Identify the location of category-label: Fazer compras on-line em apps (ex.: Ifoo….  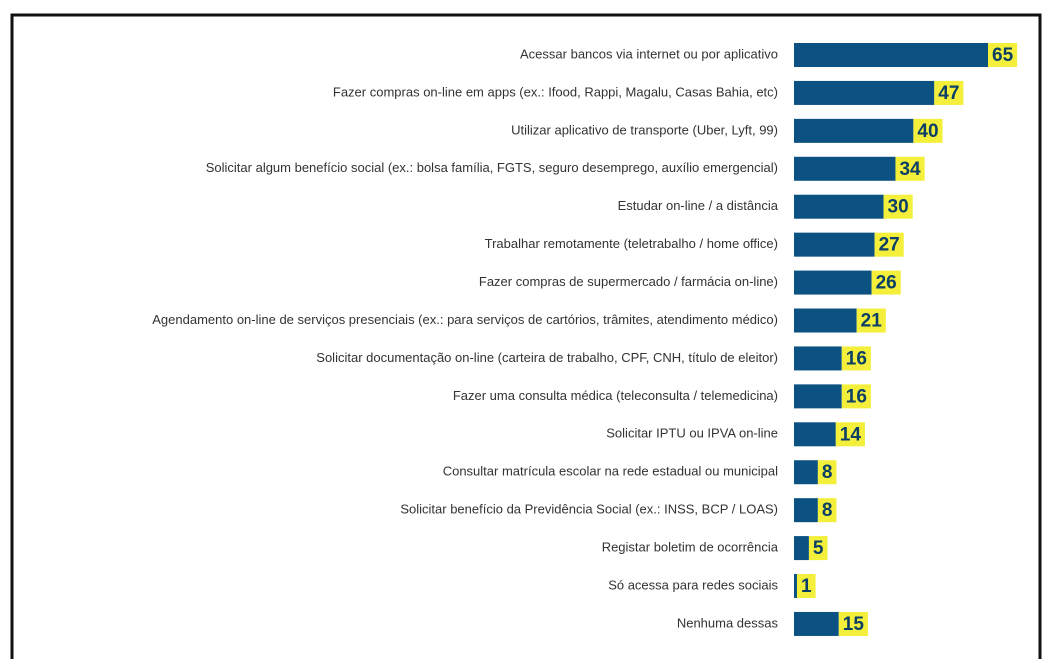
(555, 91).